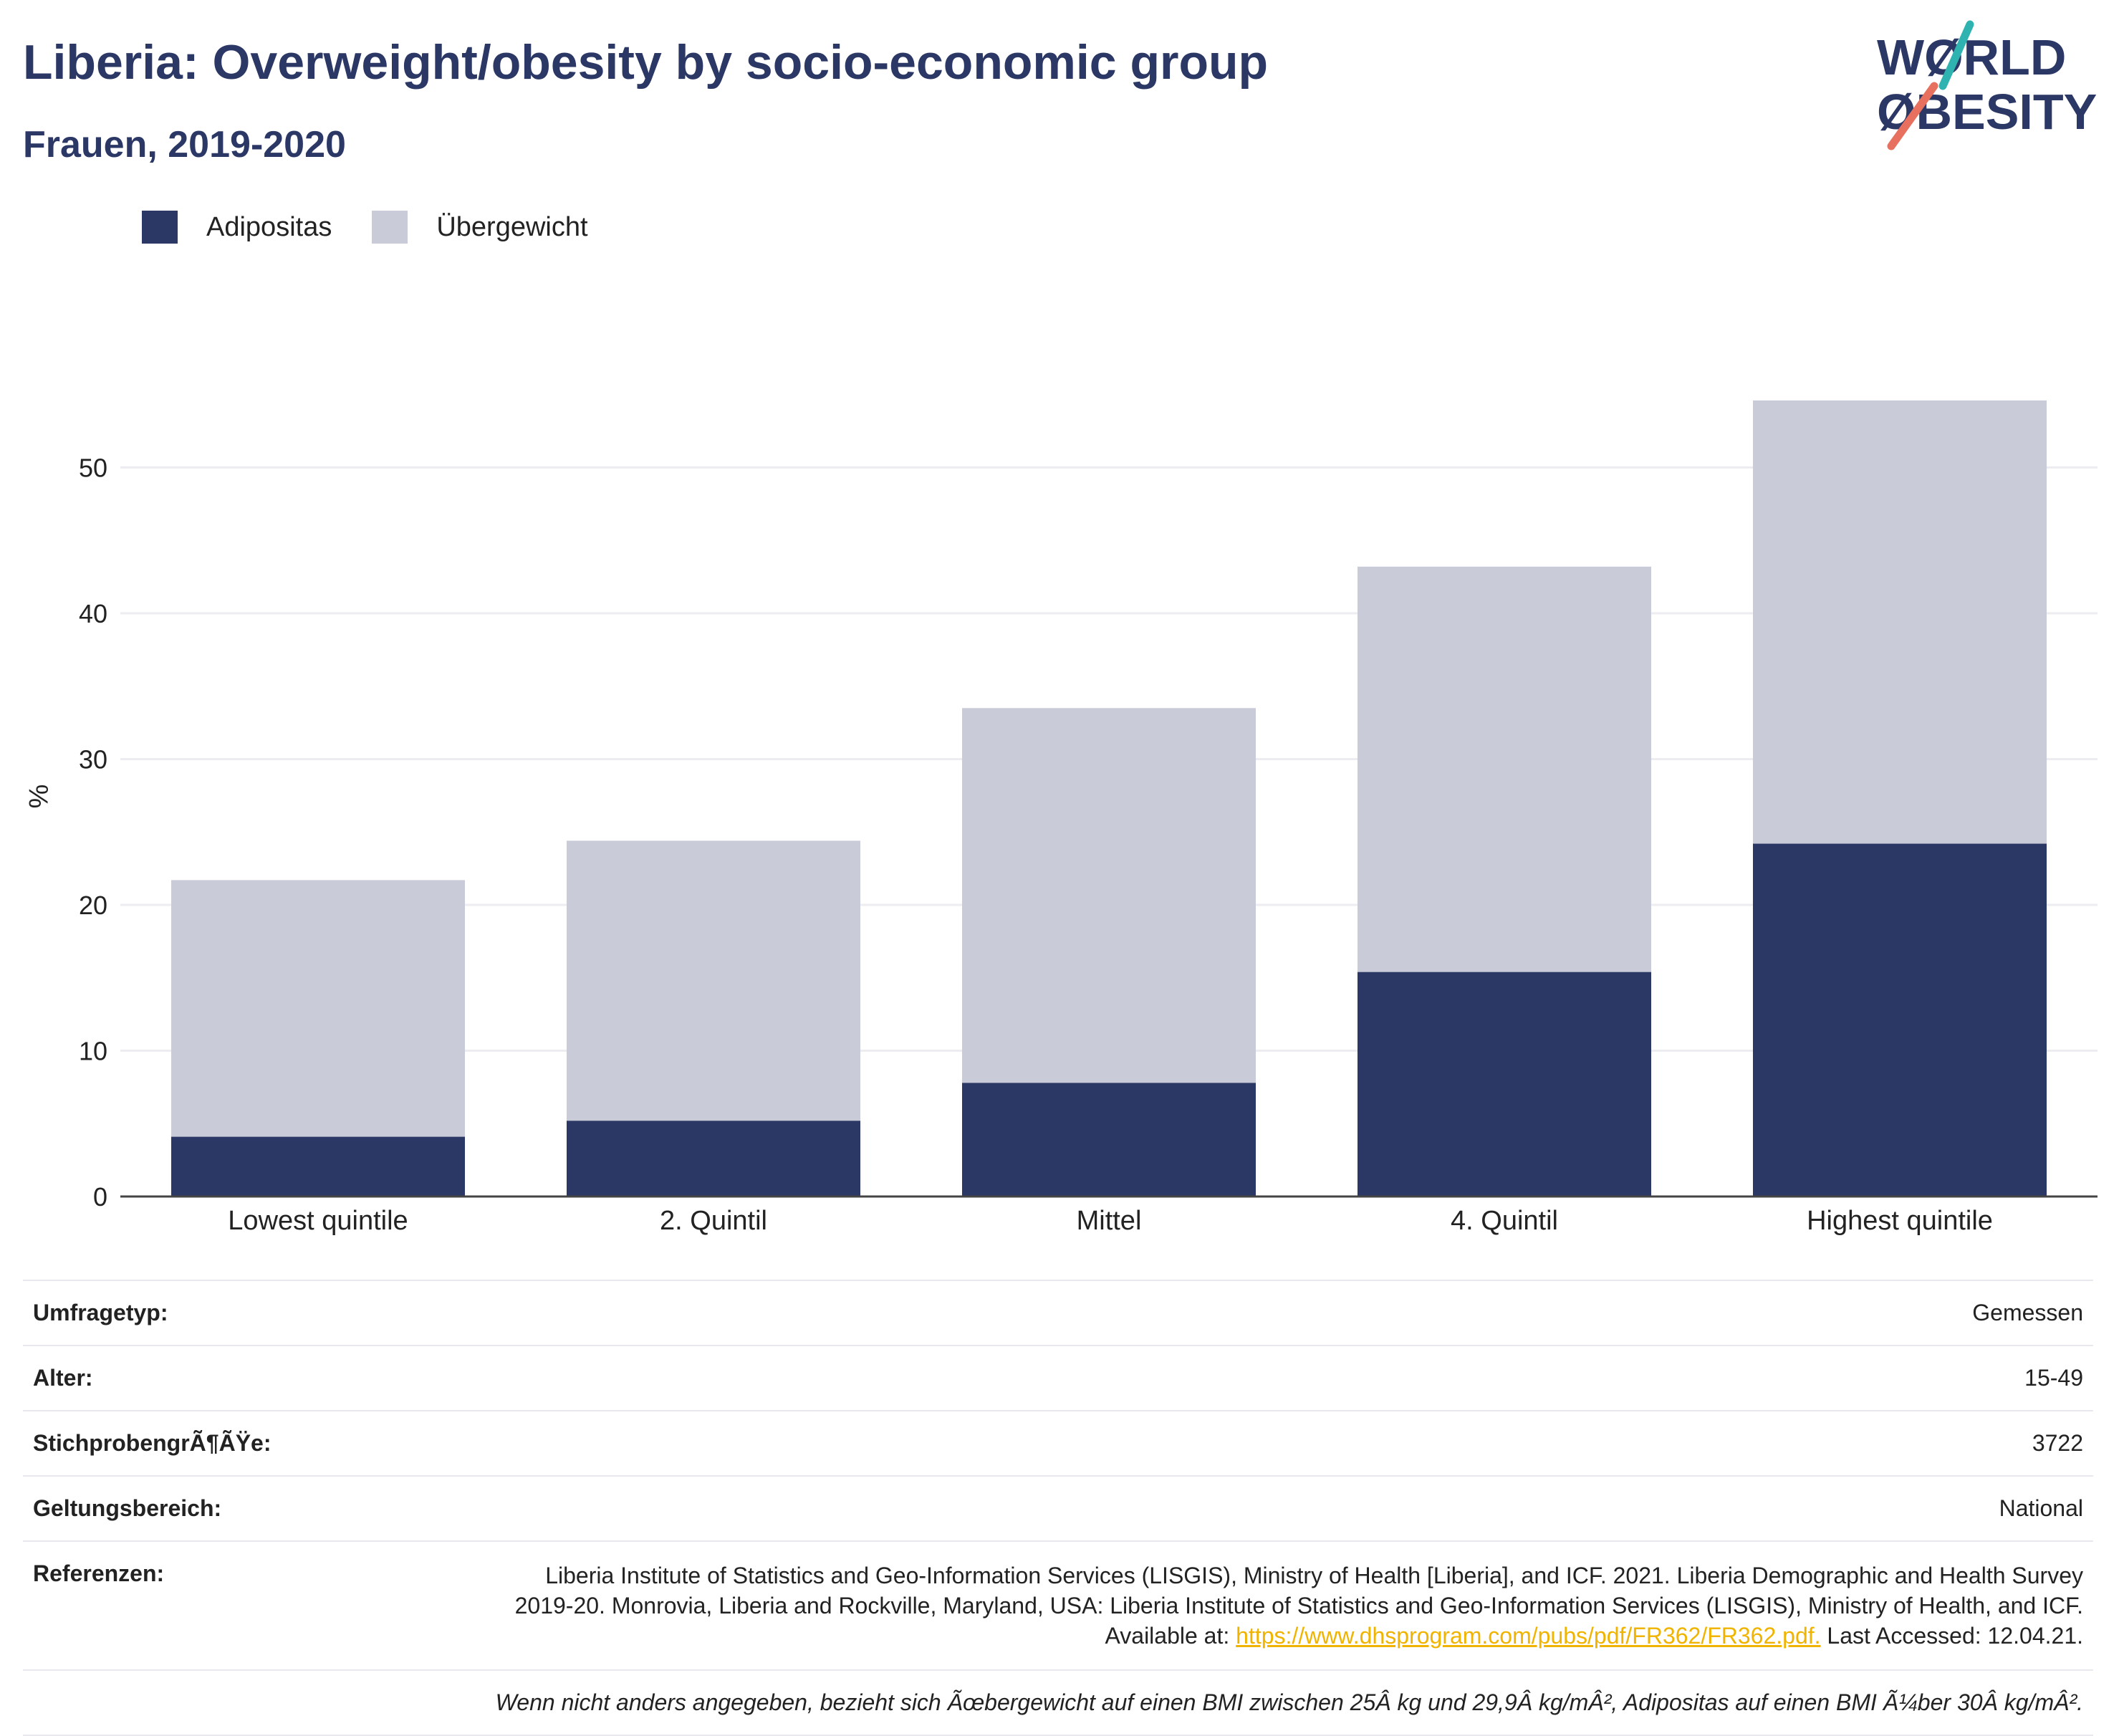  Describe the element at coordinates (99, 1573) in the screenshot. I see `references-label: Referenzen:` at that location.